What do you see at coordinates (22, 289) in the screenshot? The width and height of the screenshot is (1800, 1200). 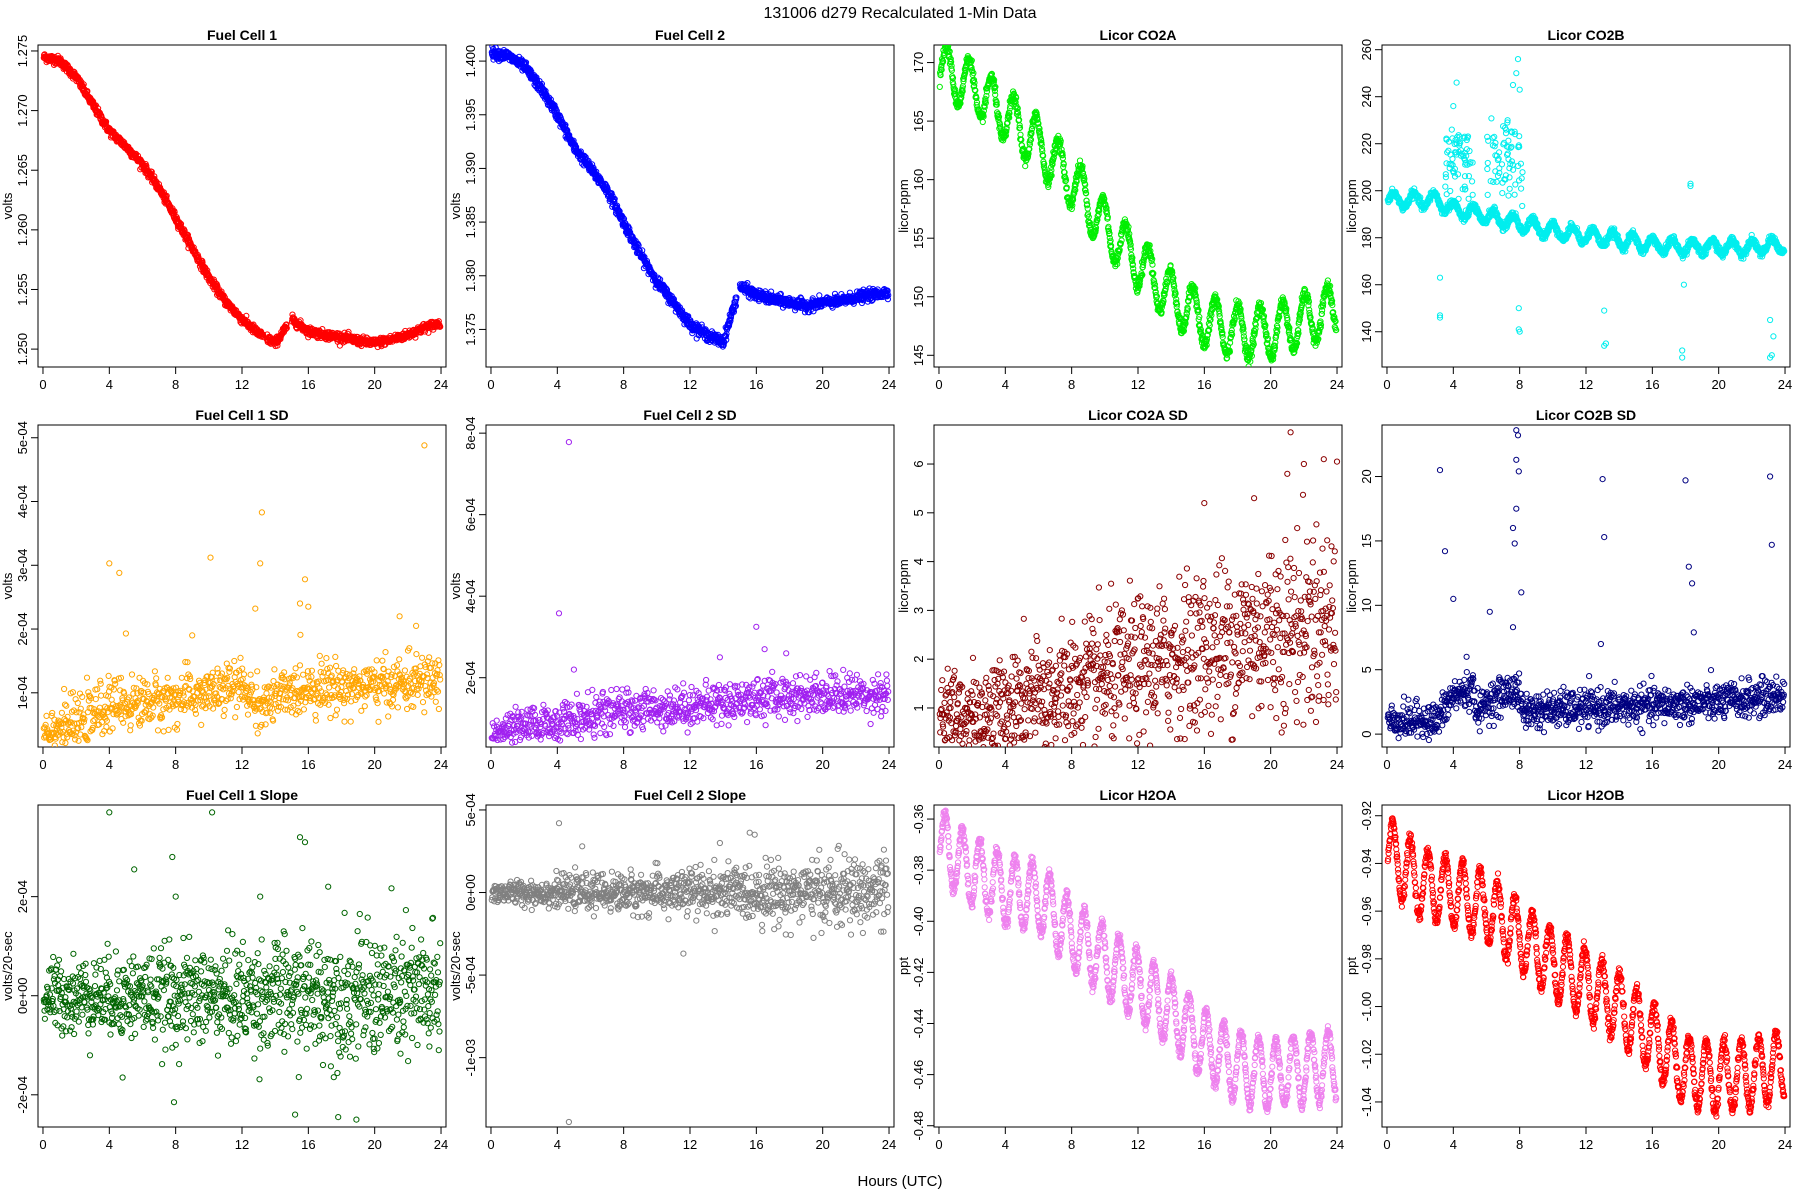 I see `y-tick-label: 1.255` at bounding box center [22, 289].